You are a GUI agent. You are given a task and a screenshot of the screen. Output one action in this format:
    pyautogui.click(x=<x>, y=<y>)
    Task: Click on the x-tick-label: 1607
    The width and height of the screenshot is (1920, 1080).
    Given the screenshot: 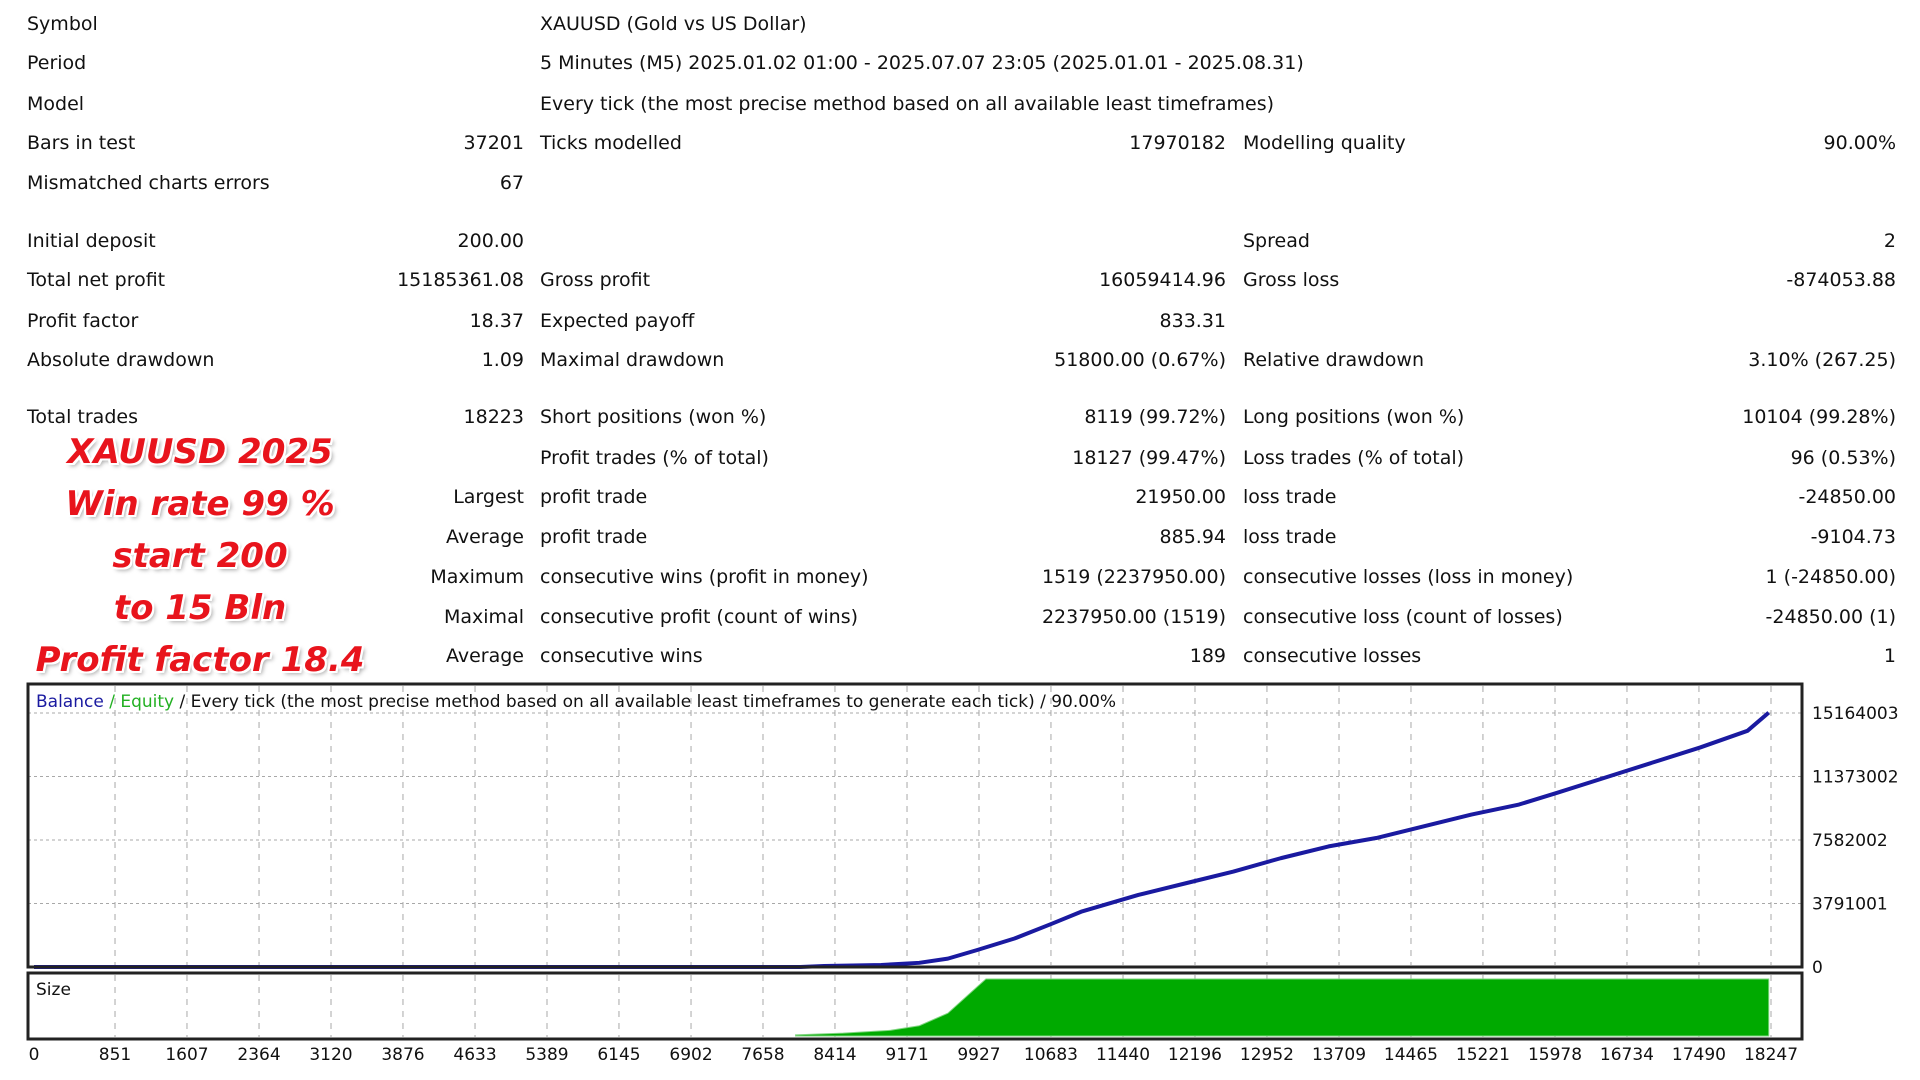 What is the action you would take?
    pyautogui.click(x=186, y=1055)
    